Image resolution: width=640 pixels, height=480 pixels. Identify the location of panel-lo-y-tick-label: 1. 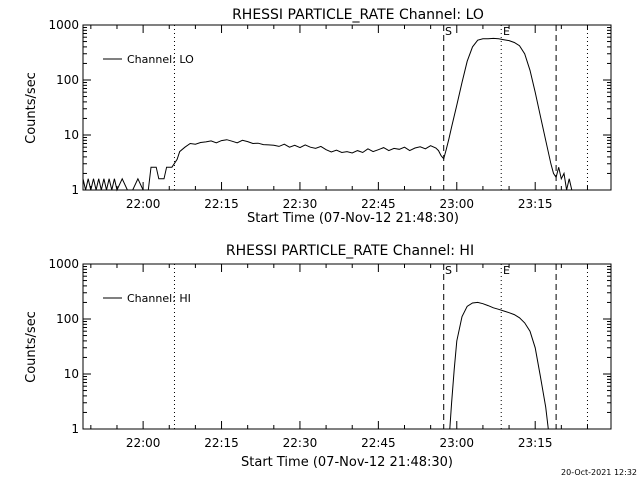
(75, 190).